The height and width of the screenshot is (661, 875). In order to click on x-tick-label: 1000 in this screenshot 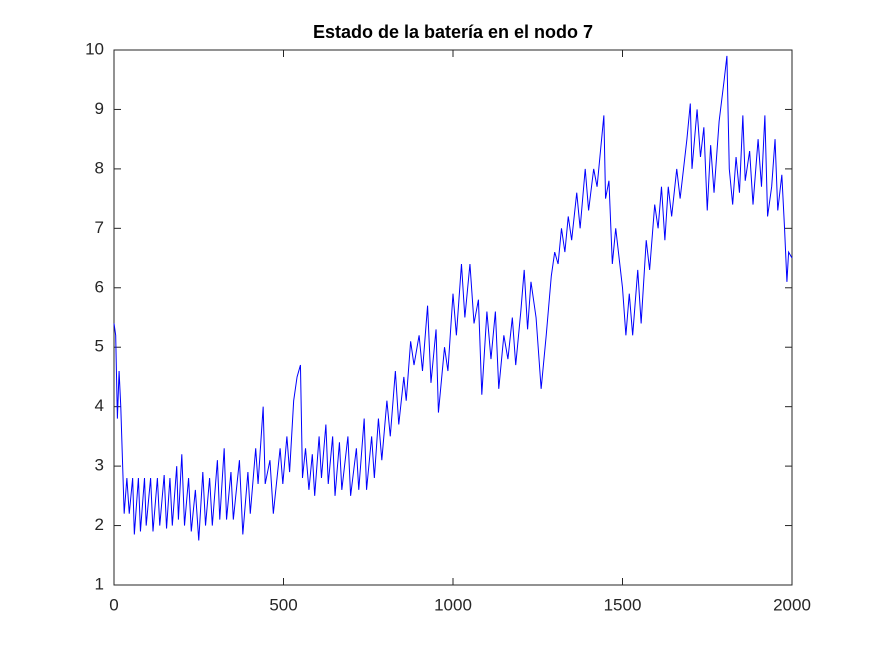, I will do `click(453, 604)`.